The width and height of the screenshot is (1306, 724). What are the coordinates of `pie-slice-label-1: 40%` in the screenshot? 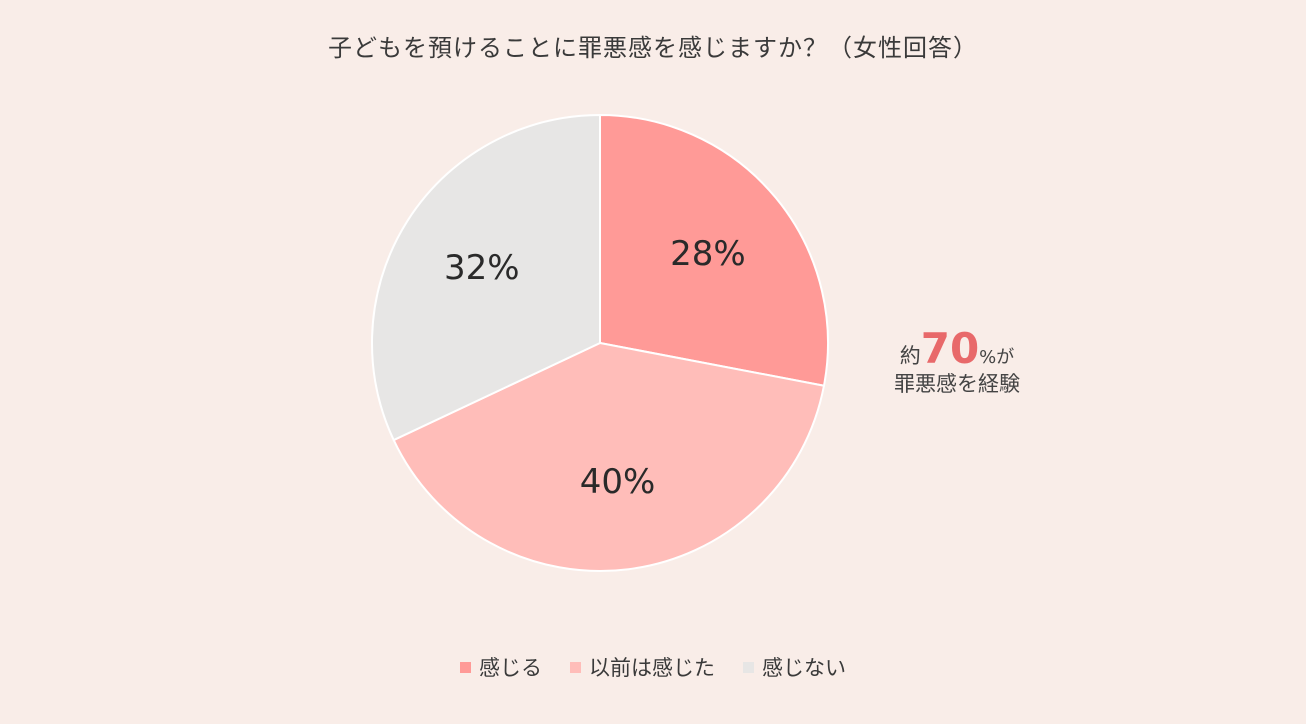 It's located at (618, 482).